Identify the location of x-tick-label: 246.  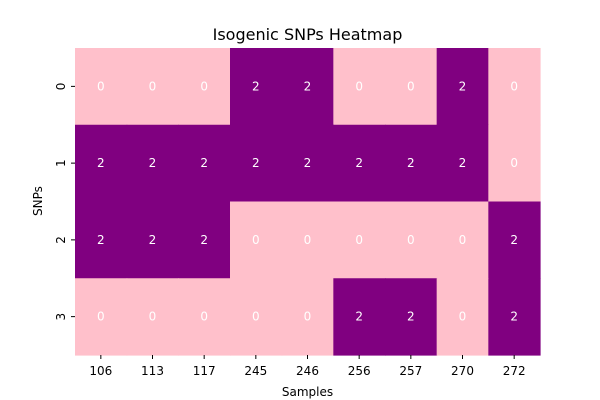
(307, 371).